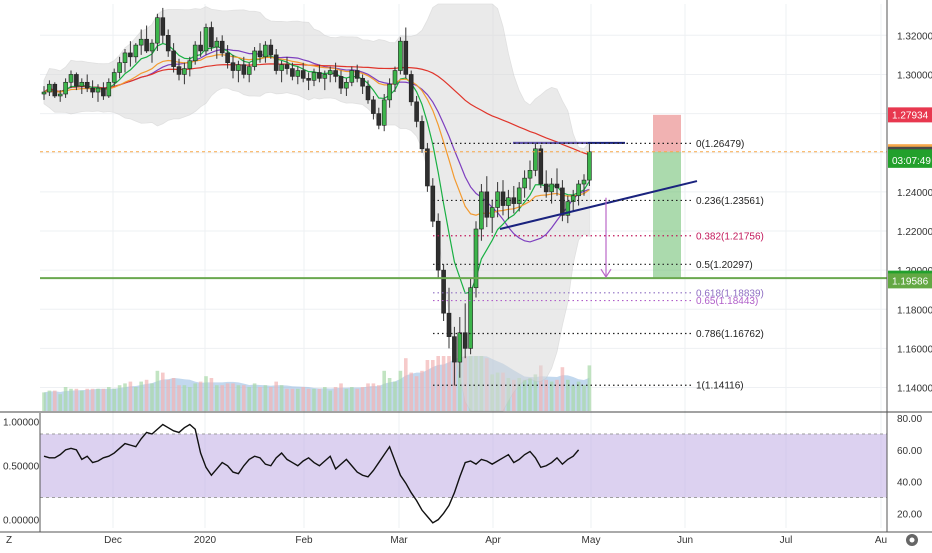 This screenshot has height=553, width=932. Describe the element at coordinates (493, 540) in the screenshot. I see `time-tick-label: Apr` at that location.